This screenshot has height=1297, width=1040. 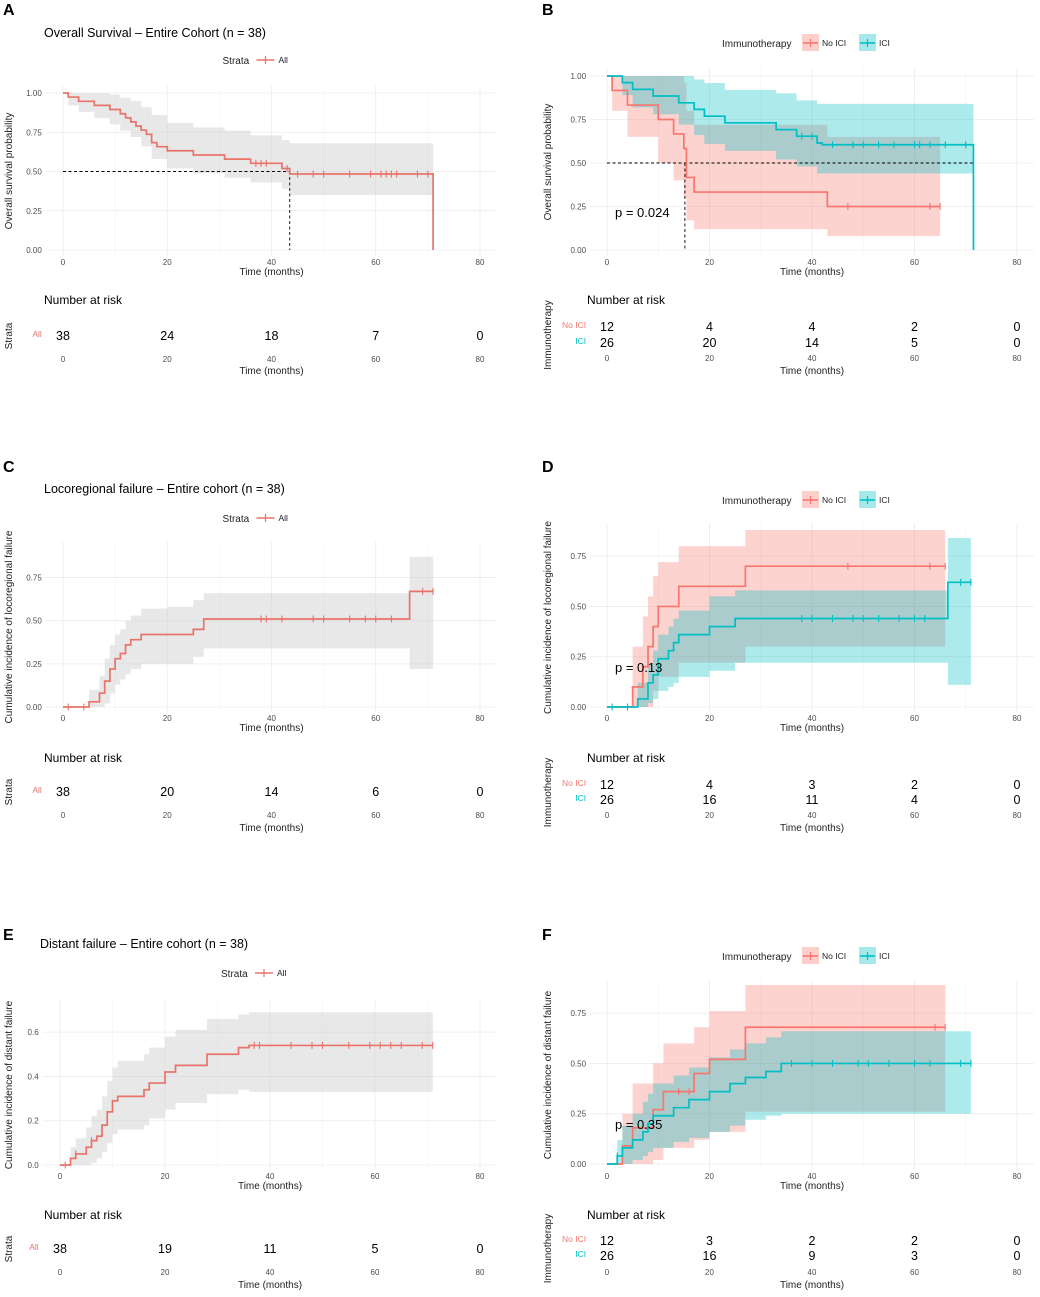 I want to click on risk-count: 3, so click(x=914, y=1256).